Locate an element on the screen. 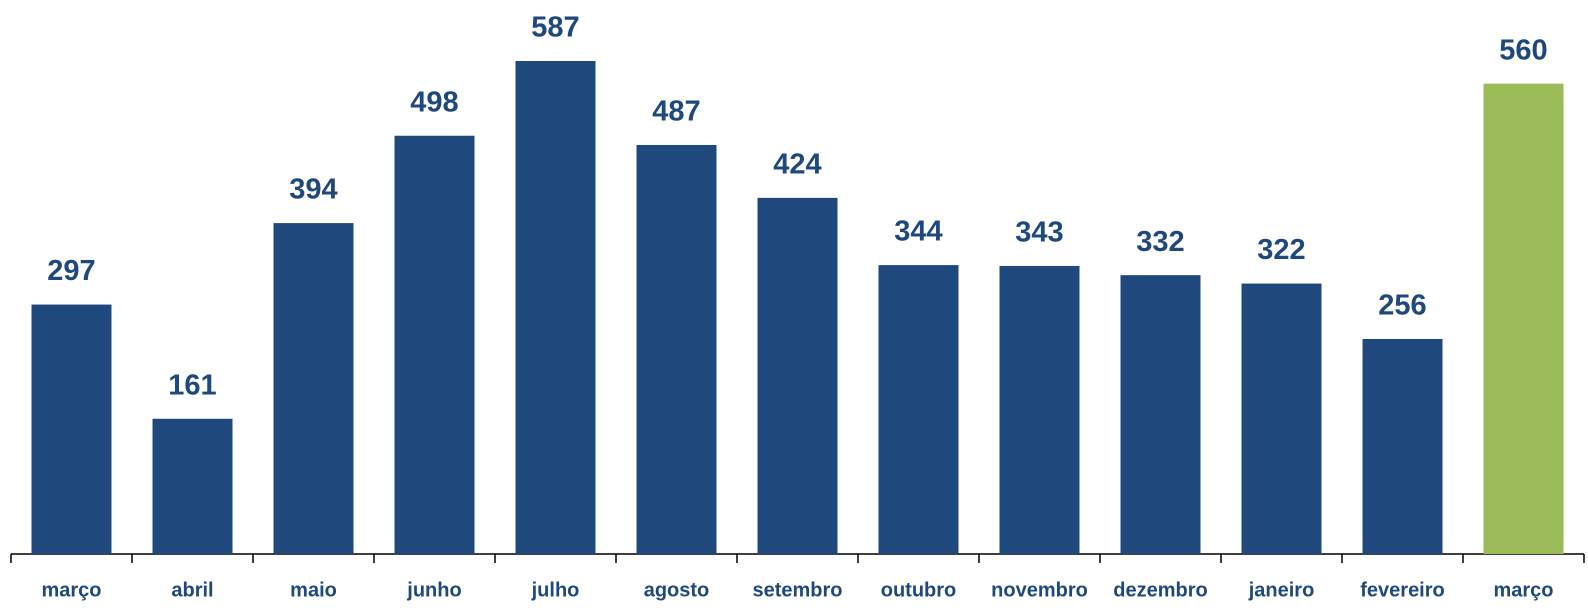 This screenshot has height=612, width=1588. value-label: 322 is located at coordinates (1281, 250).